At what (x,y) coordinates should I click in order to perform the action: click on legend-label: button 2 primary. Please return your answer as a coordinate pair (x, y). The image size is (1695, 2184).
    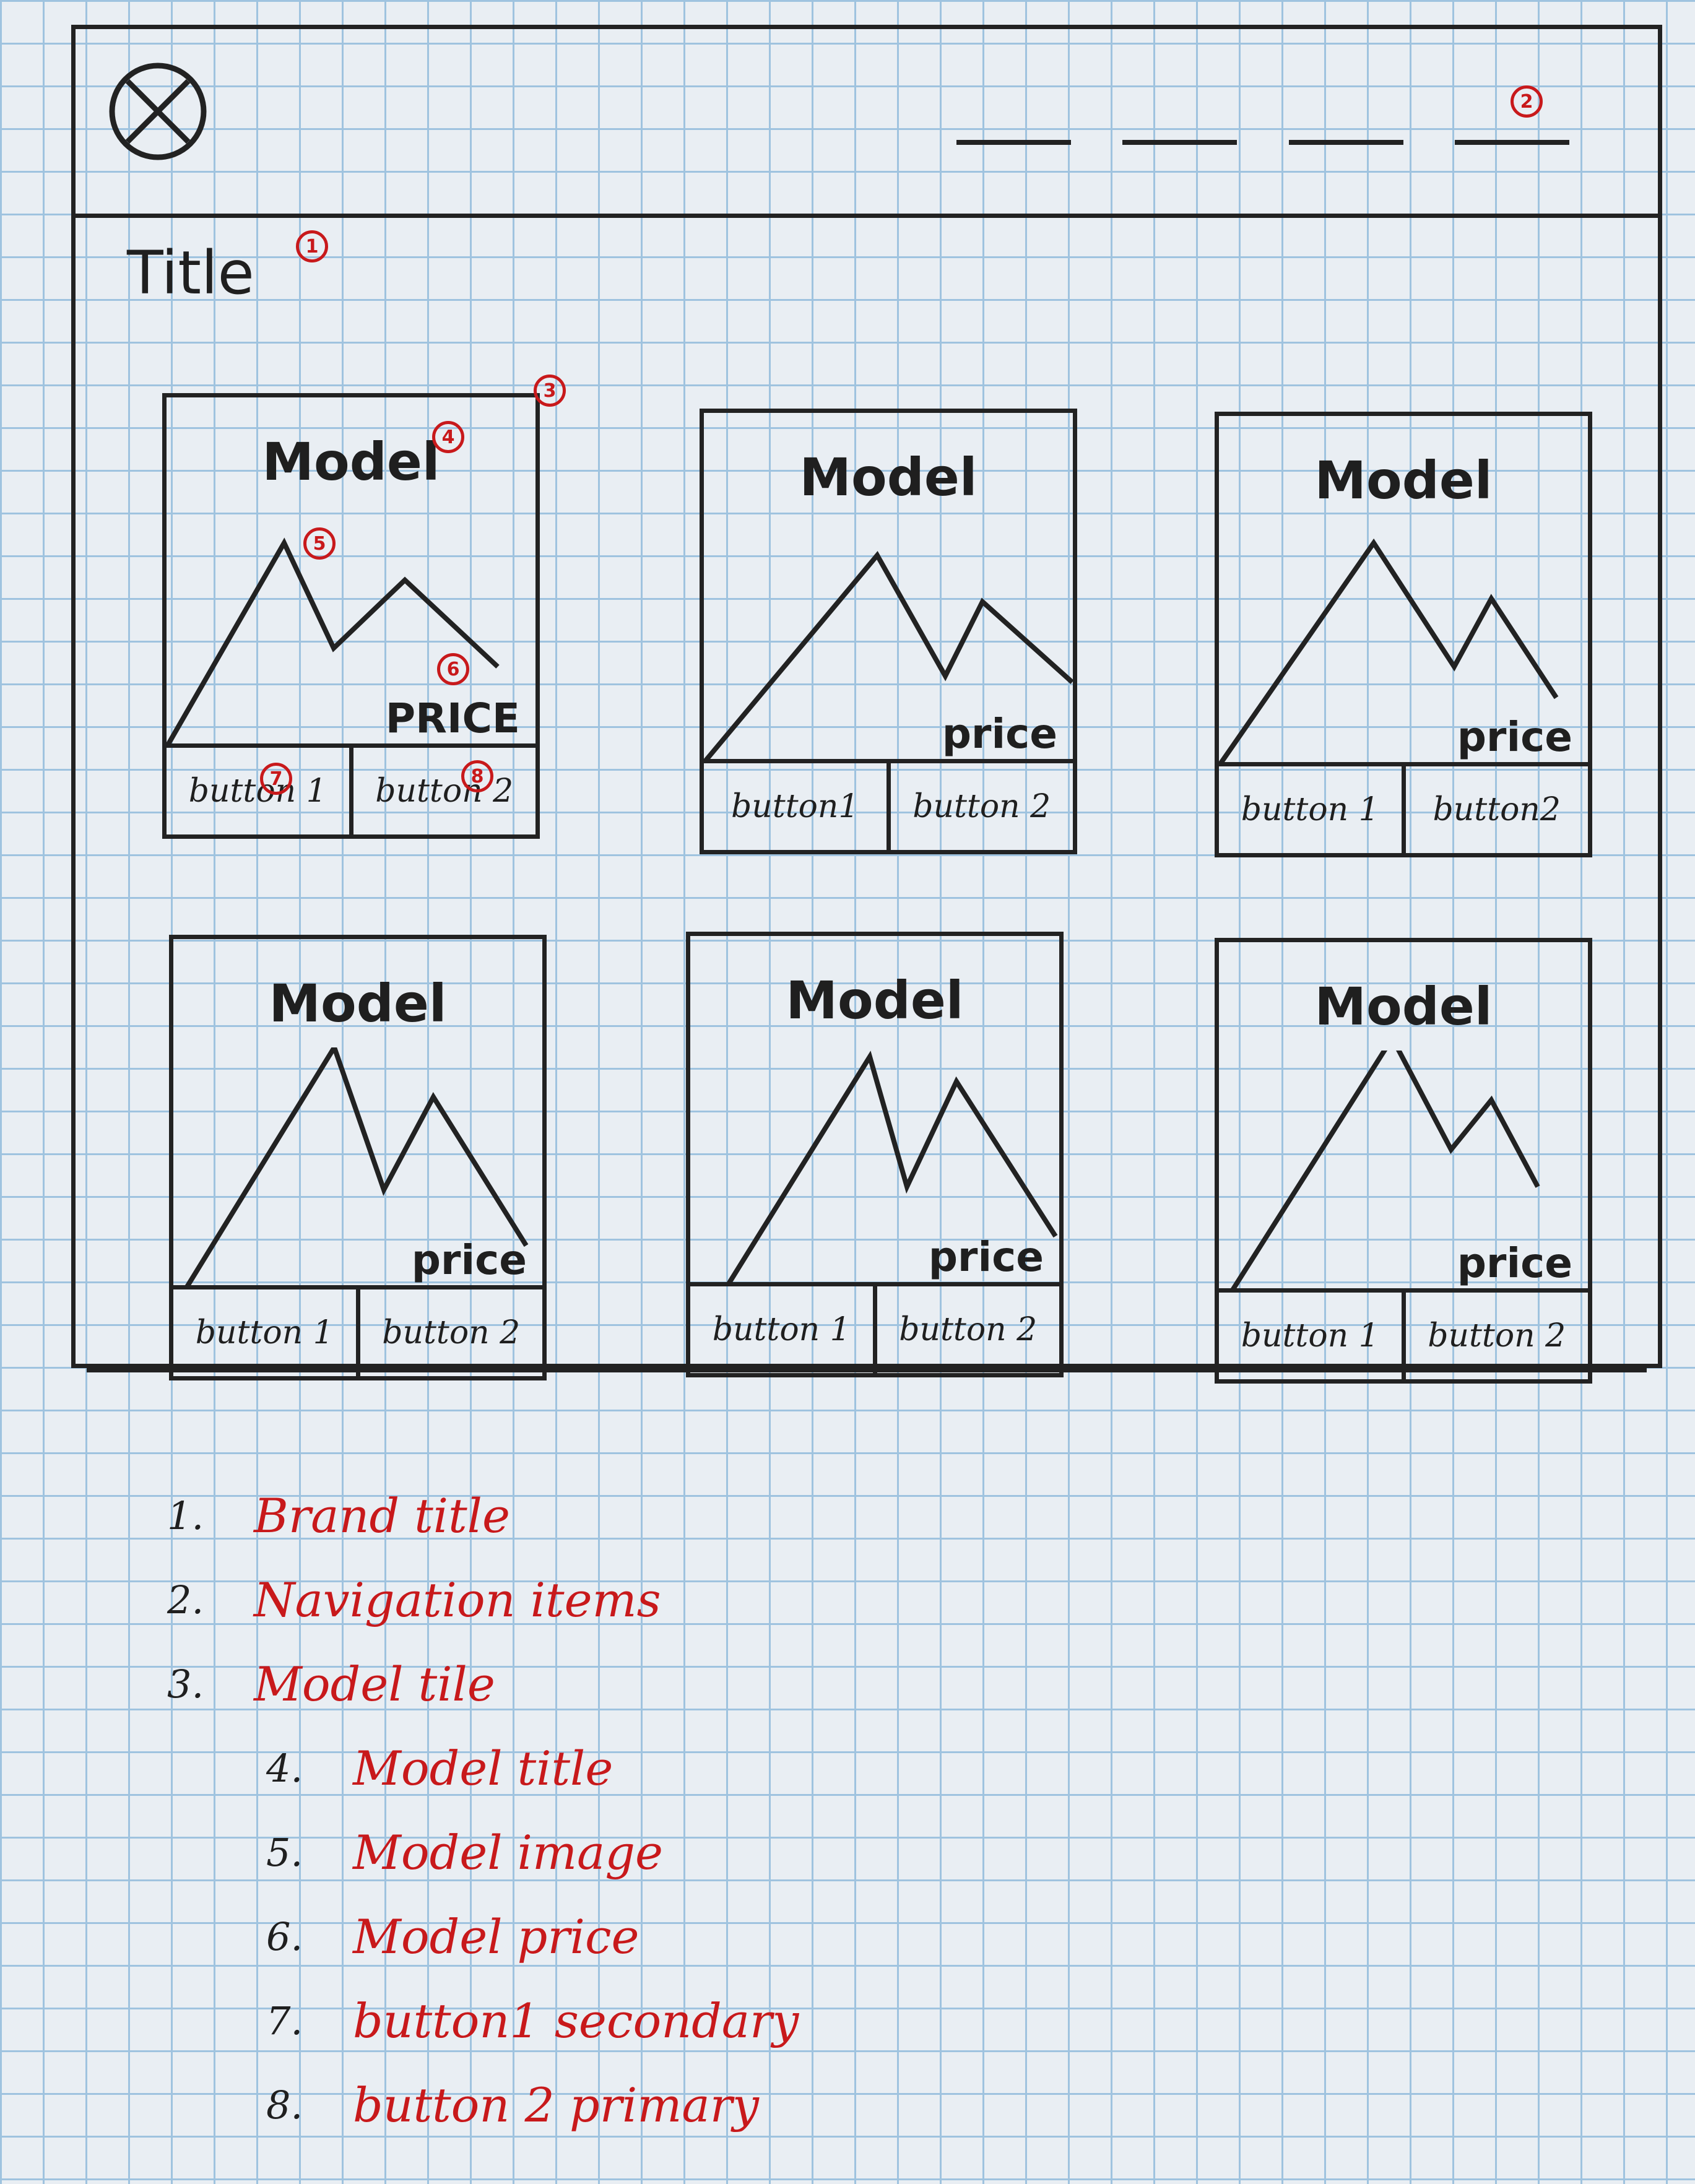
    Looking at the image, I should click on (556, 2105).